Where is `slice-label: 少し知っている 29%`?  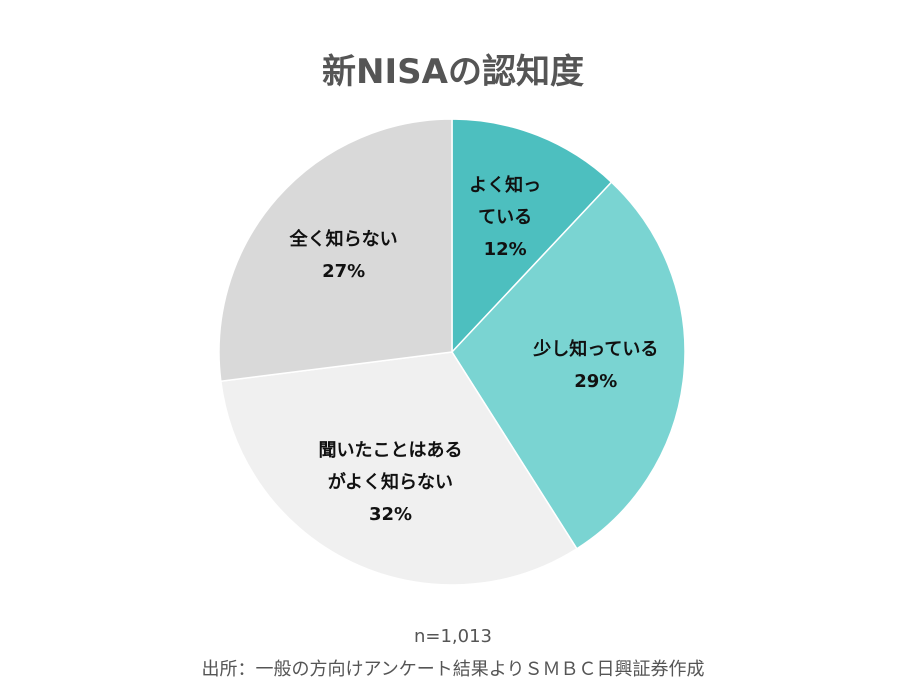 slice-label: 少し知っている 29% is located at coordinates (595, 366).